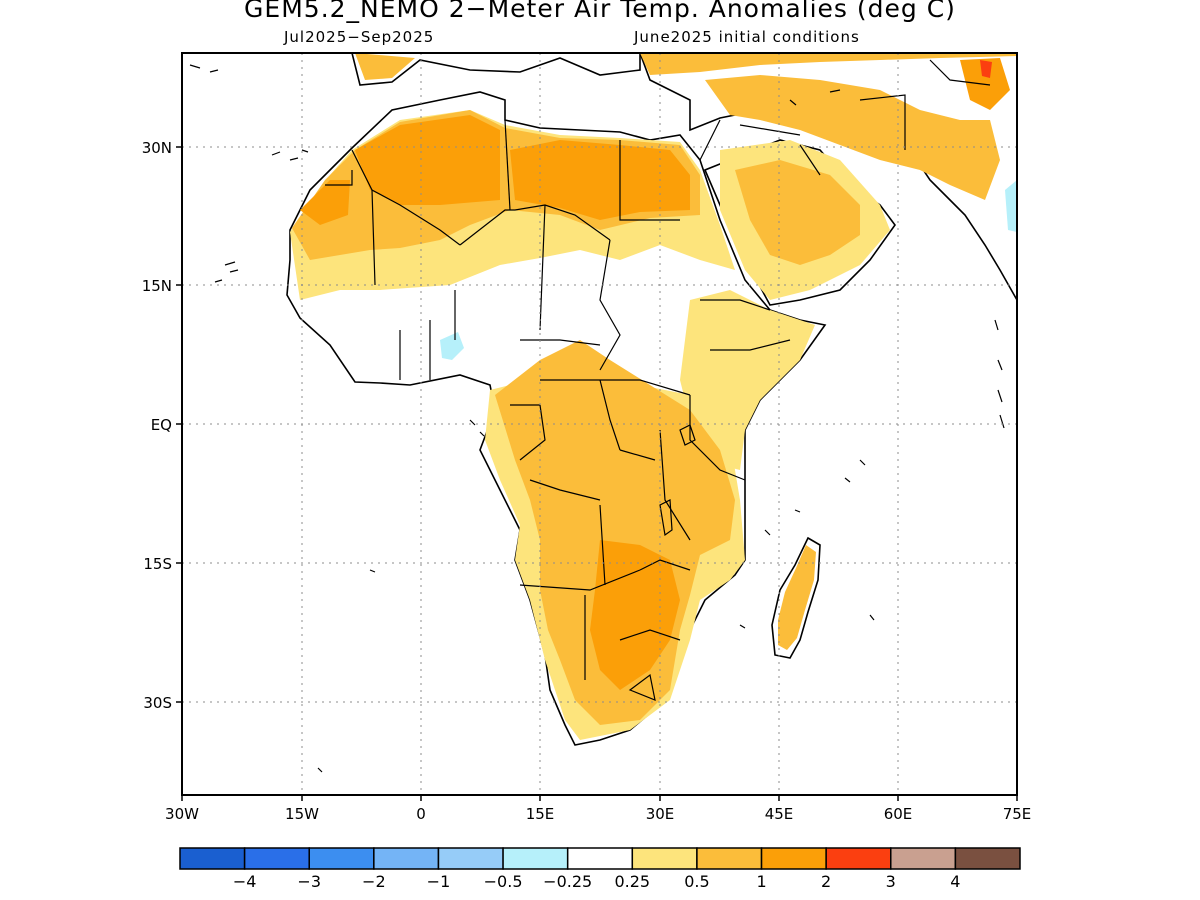 The image size is (1200, 900). Describe the element at coordinates (161, 425) in the screenshot. I see `lat-label: EQ` at that location.